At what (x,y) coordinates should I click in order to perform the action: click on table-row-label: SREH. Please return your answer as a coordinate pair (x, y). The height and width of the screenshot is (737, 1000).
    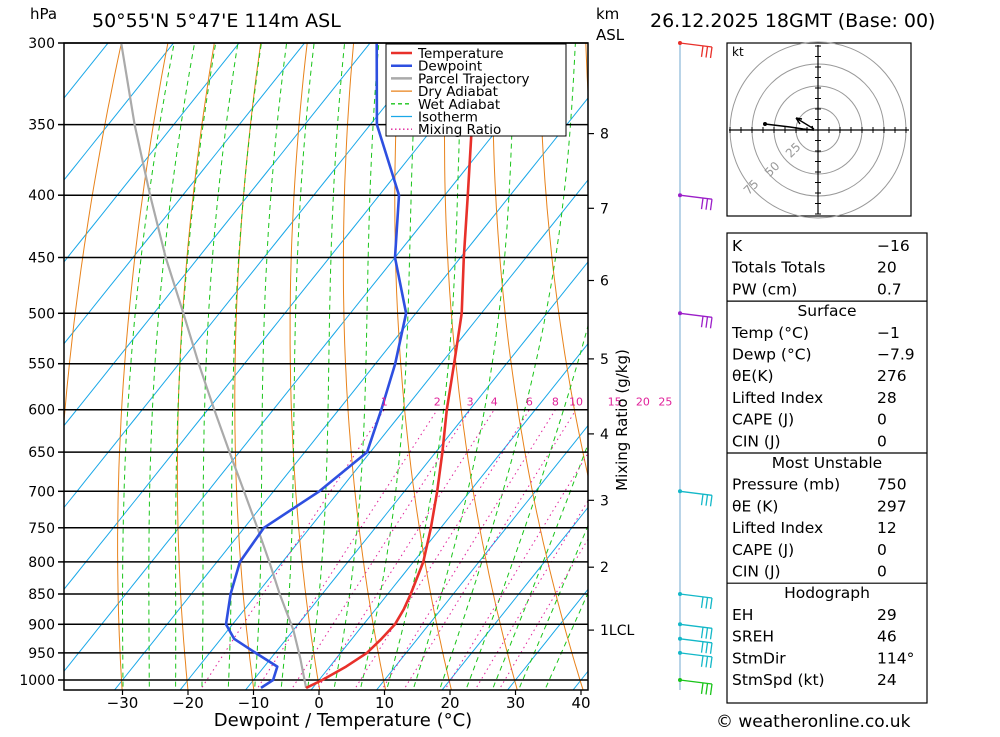
    Looking at the image, I should click on (753, 637).